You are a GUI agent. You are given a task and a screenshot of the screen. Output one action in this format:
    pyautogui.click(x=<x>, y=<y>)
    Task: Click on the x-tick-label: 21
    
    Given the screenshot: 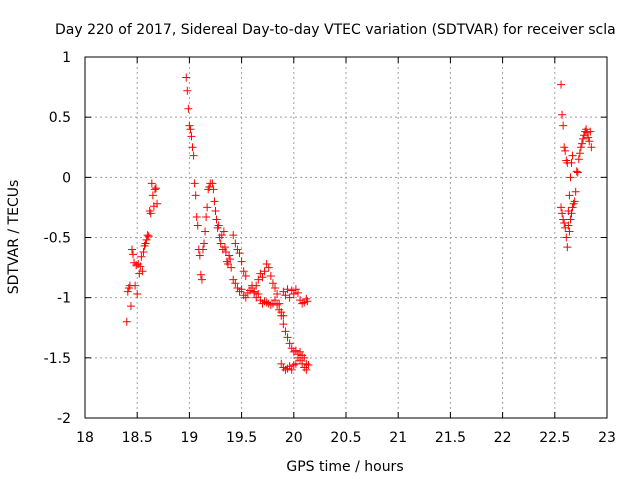 What is the action you would take?
    pyautogui.click(x=398, y=438)
    